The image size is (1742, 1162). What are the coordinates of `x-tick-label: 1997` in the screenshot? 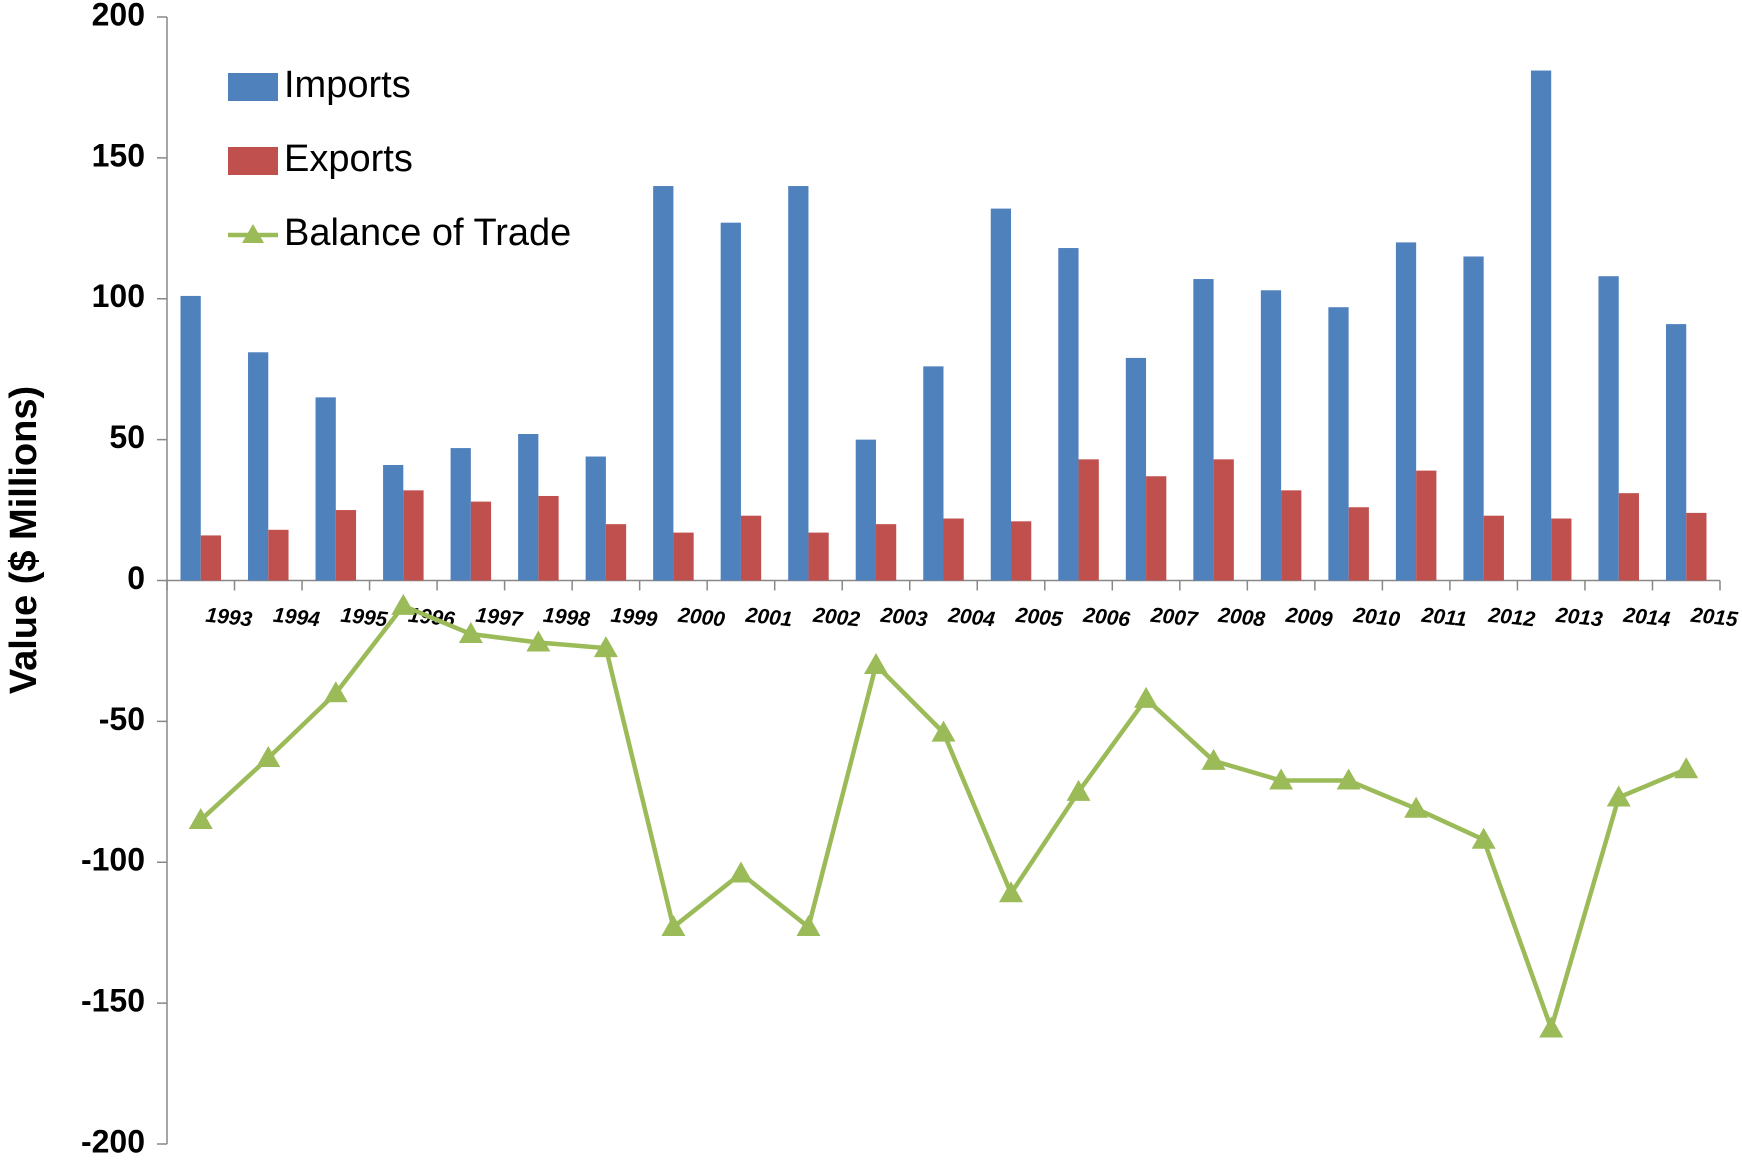 It's located at (500, 618).